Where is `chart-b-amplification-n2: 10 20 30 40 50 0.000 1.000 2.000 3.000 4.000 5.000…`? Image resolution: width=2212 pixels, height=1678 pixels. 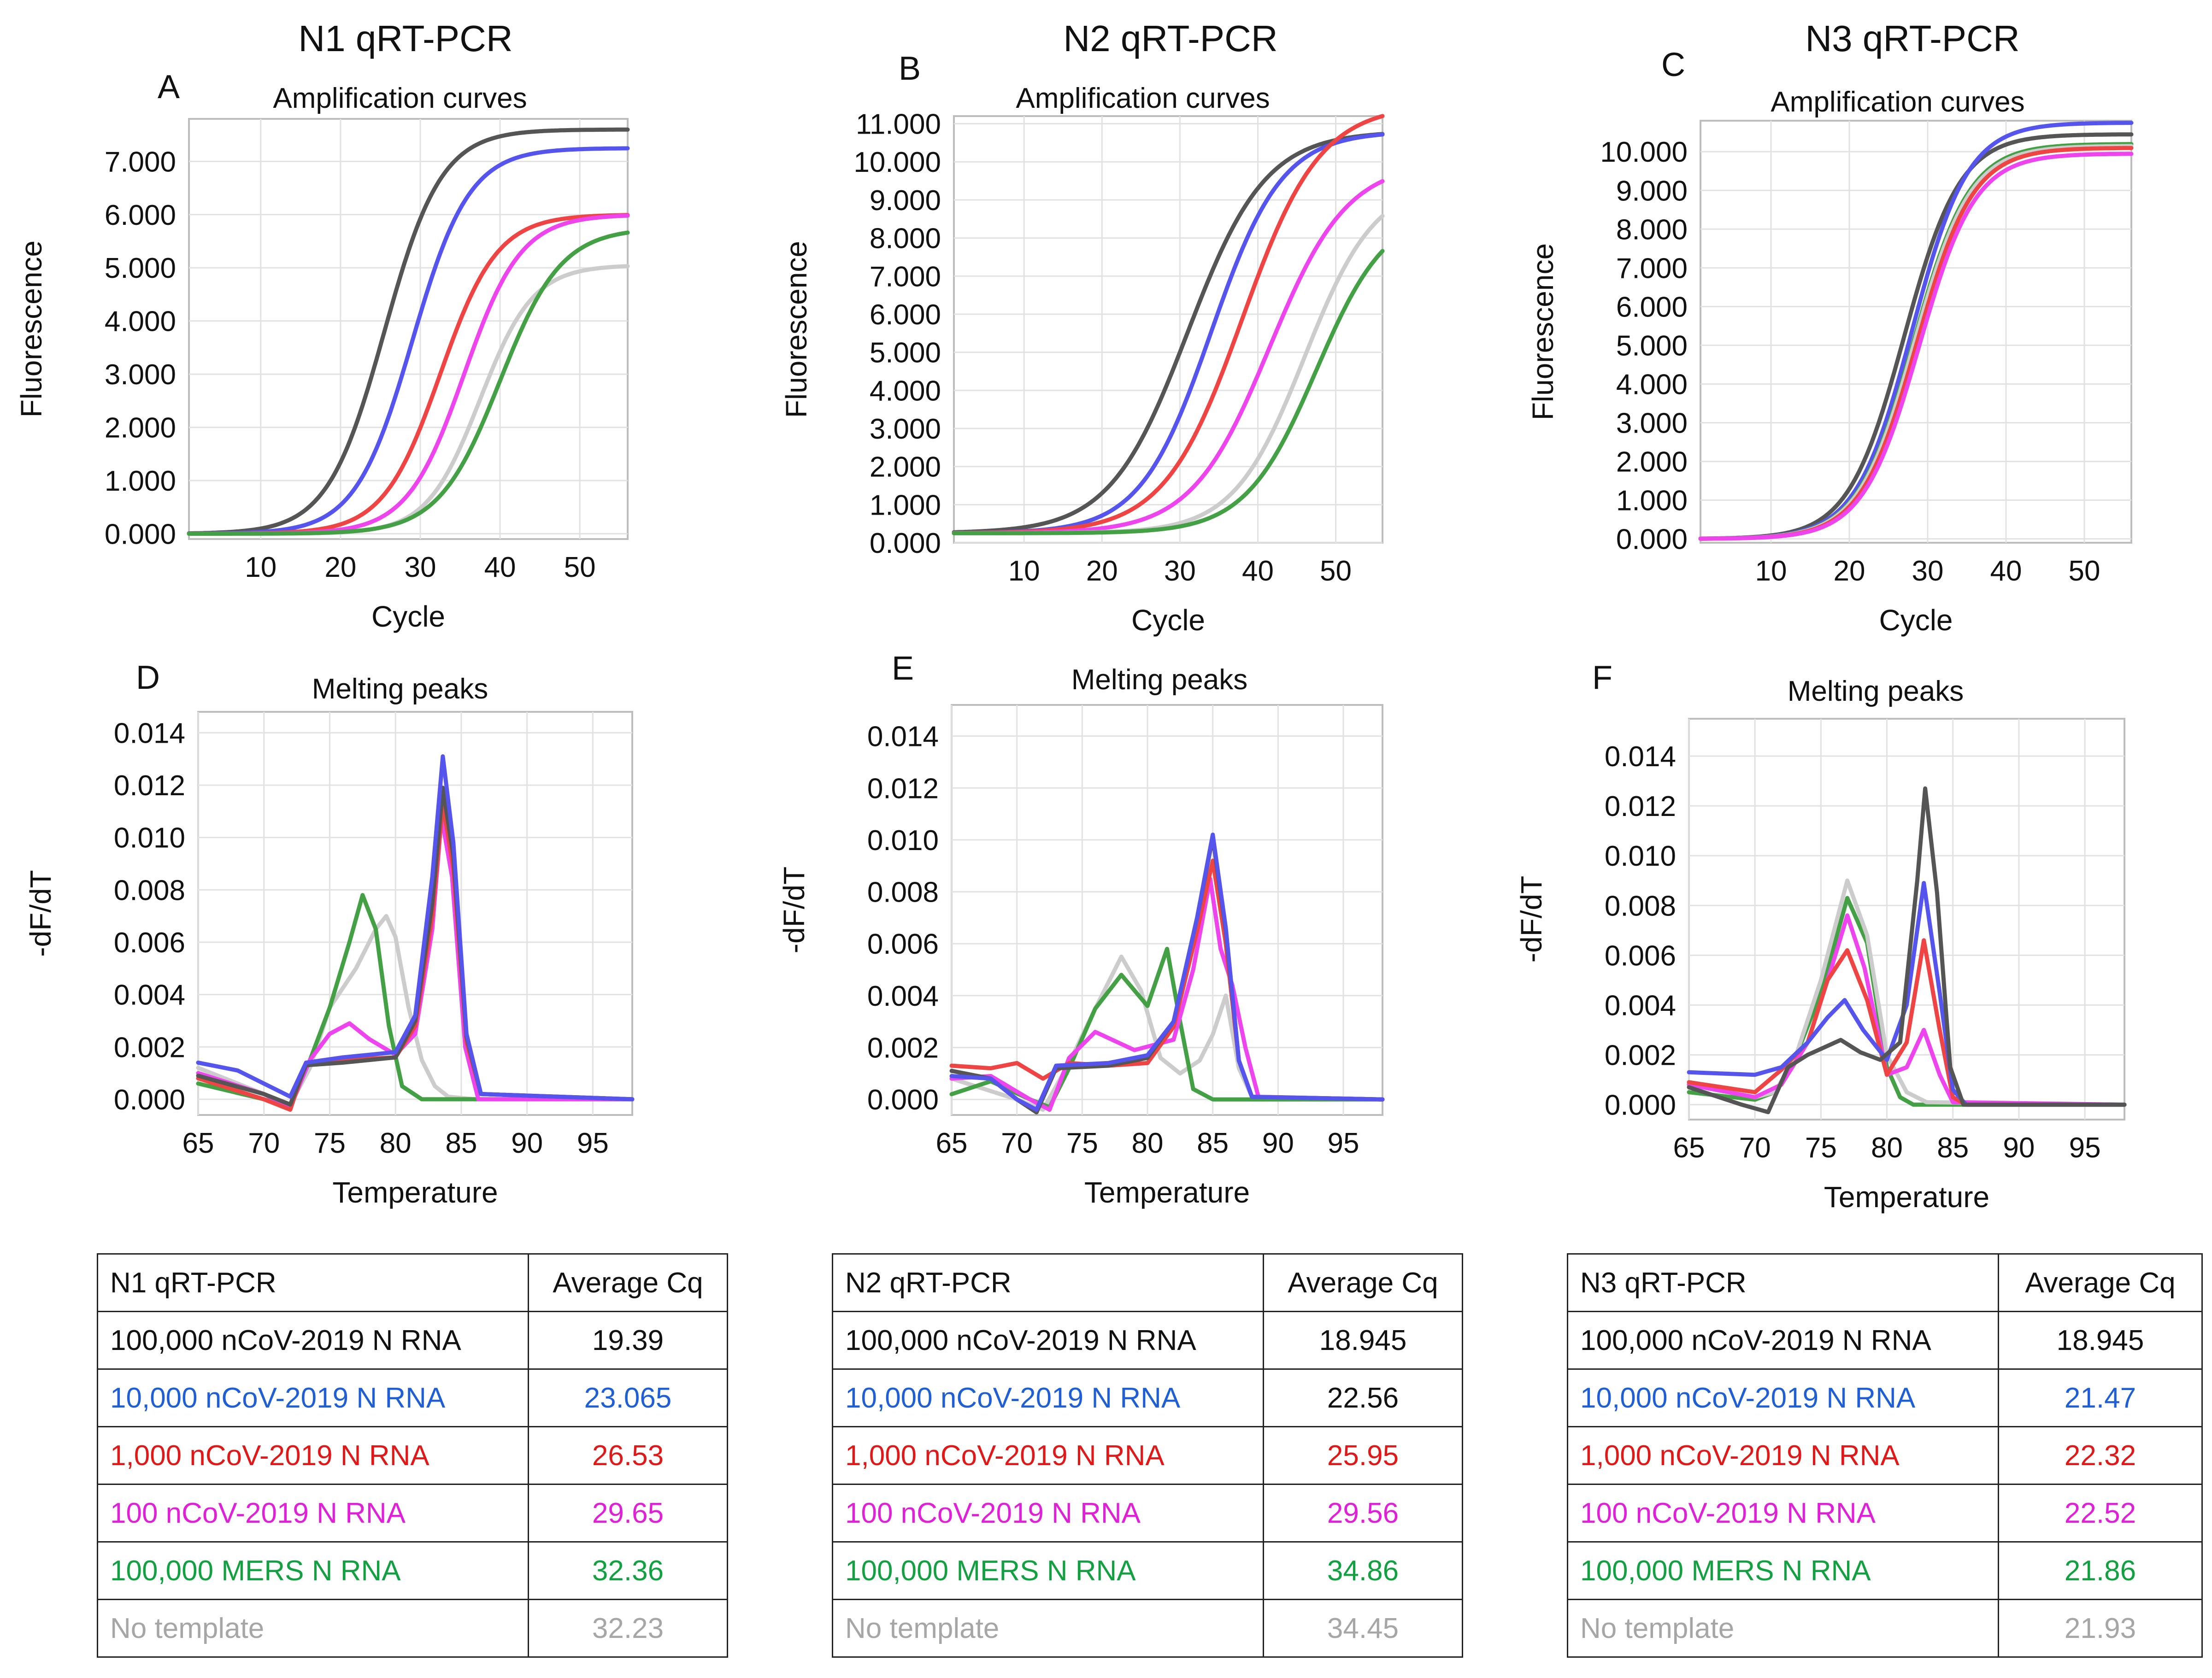 chart-b-amplification-n2: 10 20 30 40 50 0.000 1.000 2.000 3.000 4.000 5.000… is located at coordinates (1082, 373).